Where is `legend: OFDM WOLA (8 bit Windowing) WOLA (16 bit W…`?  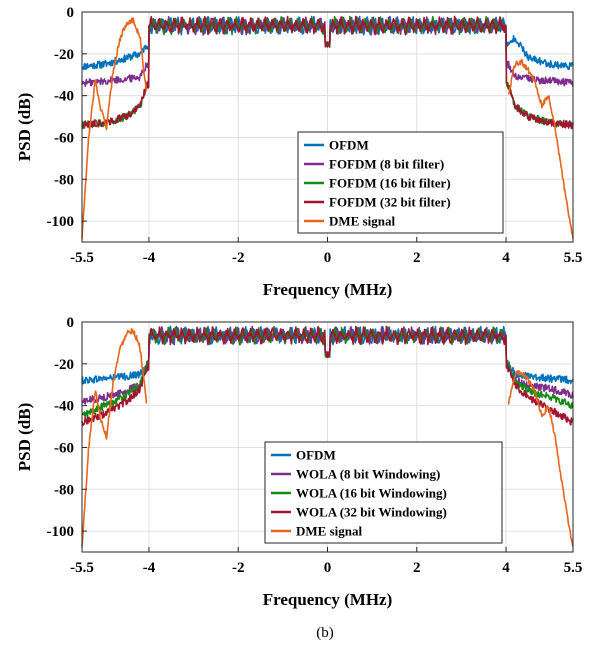 legend: OFDM WOLA (8 bit Windowing) WOLA (16 bit W… is located at coordinates (383, 492).